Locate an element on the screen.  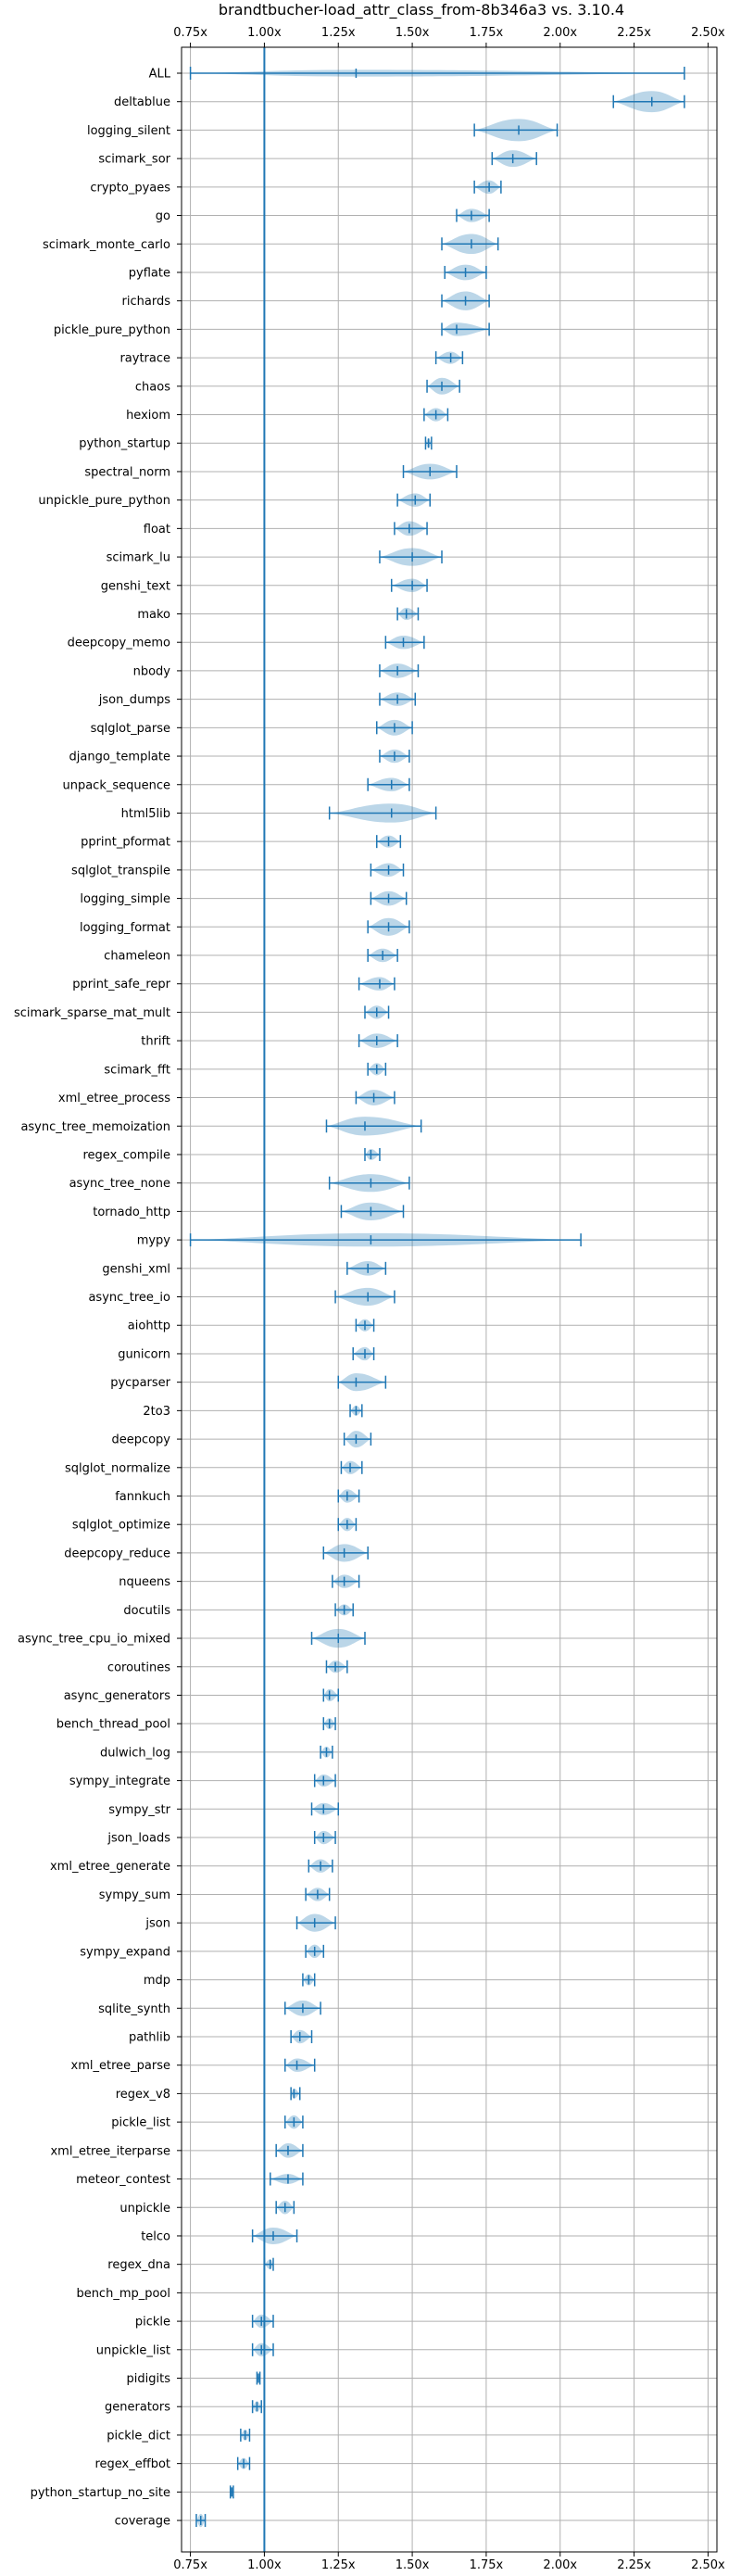
benchmark-label: pyflate is located at coordinates (149, 273).